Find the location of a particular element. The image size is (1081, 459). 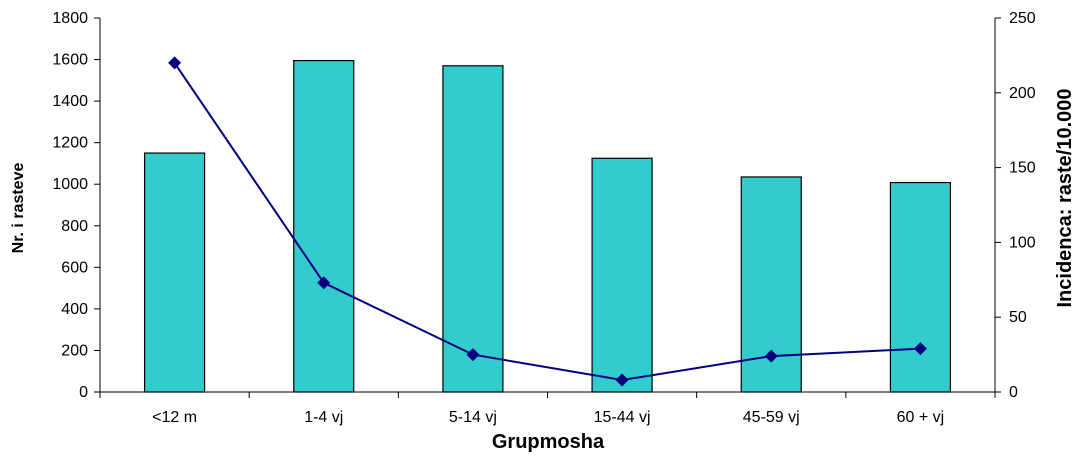

y-tick-label: 1400 is located at coordinates (70, 101).